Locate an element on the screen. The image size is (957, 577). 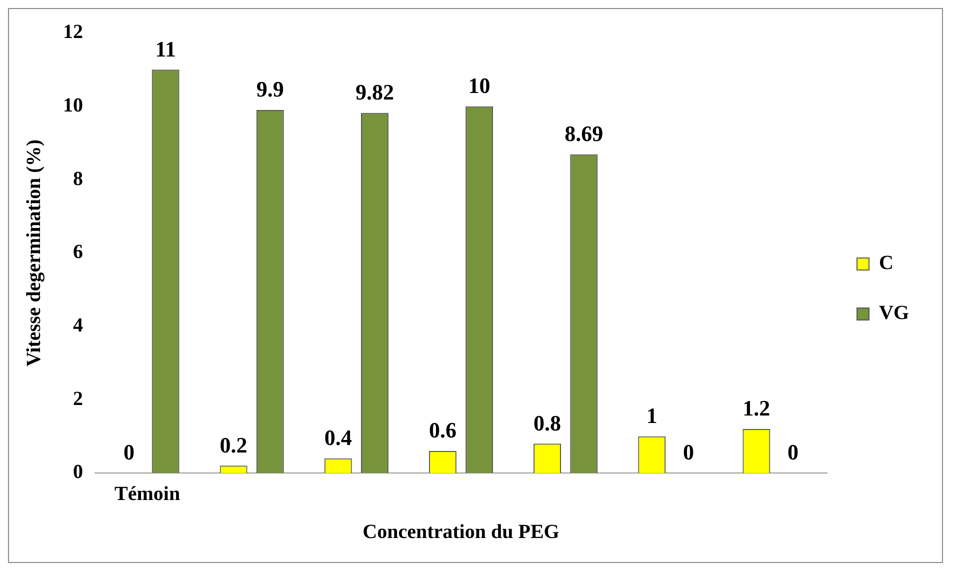
data-label: 0.6 is located at coordinates (442, 430).